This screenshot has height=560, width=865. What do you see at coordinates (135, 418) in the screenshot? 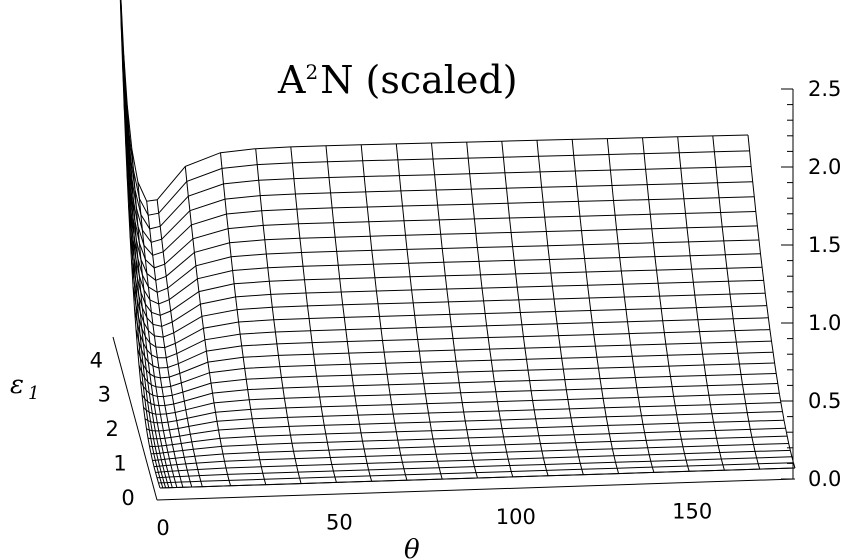
I see `y-axis-line` at bounding box center [135, 418].